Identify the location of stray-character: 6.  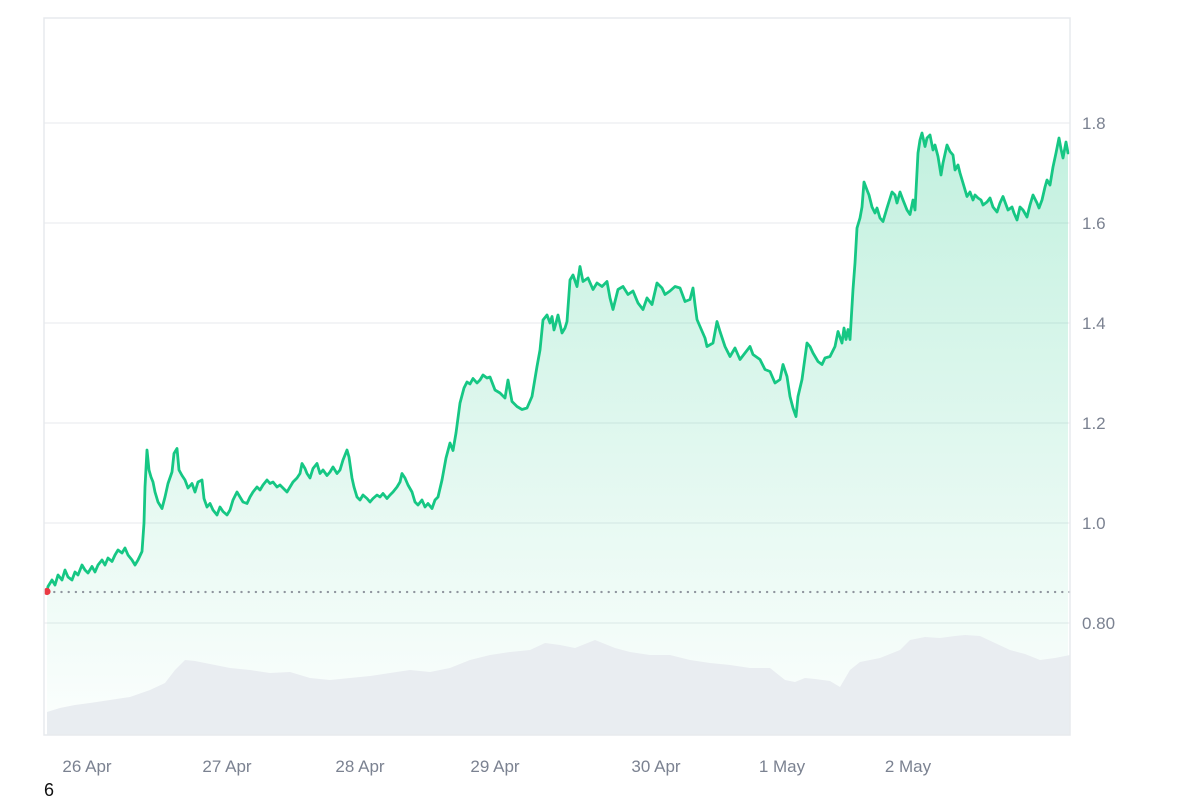
(49, 790).